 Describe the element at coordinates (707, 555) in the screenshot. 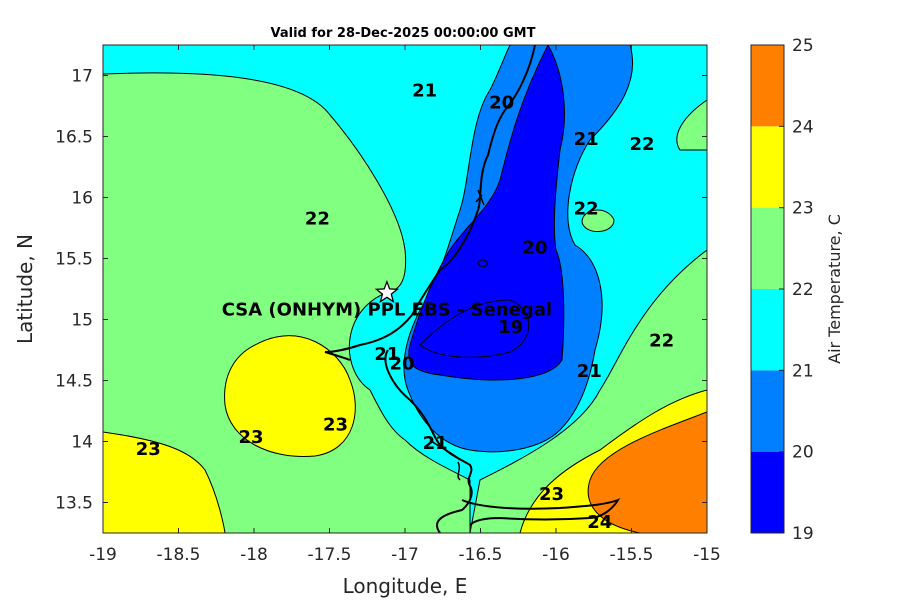

I see `x-tick-label: -15` at that location.